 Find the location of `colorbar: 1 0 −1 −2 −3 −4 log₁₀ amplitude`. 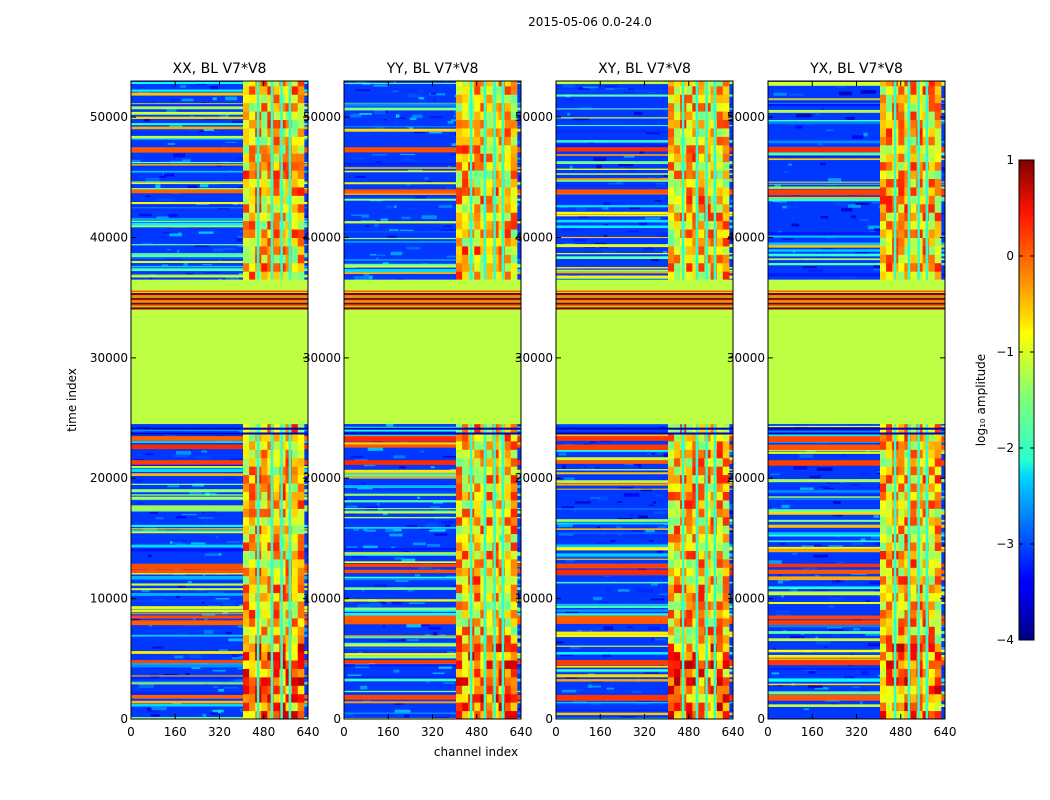

colorbar: 1 0 −1 −2 −3 −4 log₁₀ amplitude is located at coordinates (1004, 400).